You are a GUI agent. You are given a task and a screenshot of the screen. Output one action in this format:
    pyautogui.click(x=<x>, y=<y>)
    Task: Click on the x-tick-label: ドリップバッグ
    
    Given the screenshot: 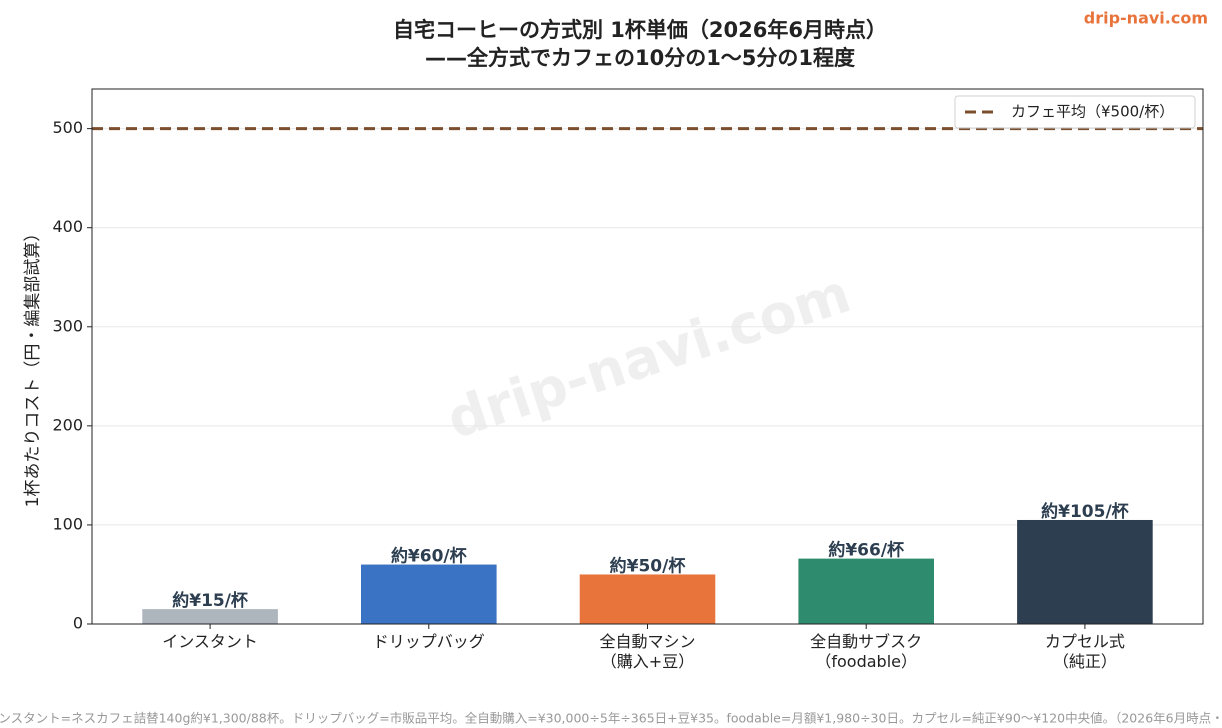 What is the action you would take?
    pyautogui.click(x=428, y=641)
    